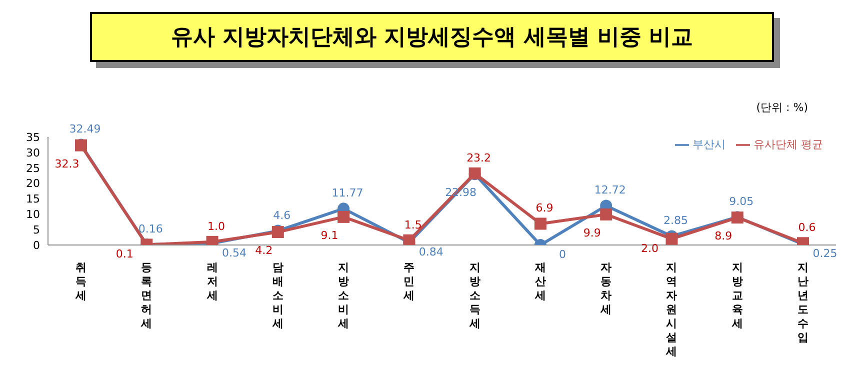 The width and height of the screenshot is (856, 370). I want to click on y-tick-label: 30, so click(33, 153).